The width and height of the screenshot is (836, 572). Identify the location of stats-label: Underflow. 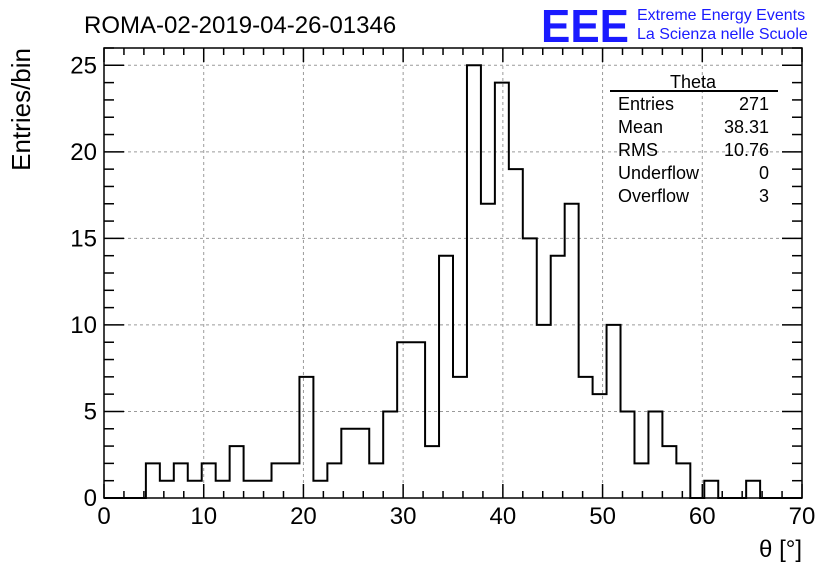
(659, 173).